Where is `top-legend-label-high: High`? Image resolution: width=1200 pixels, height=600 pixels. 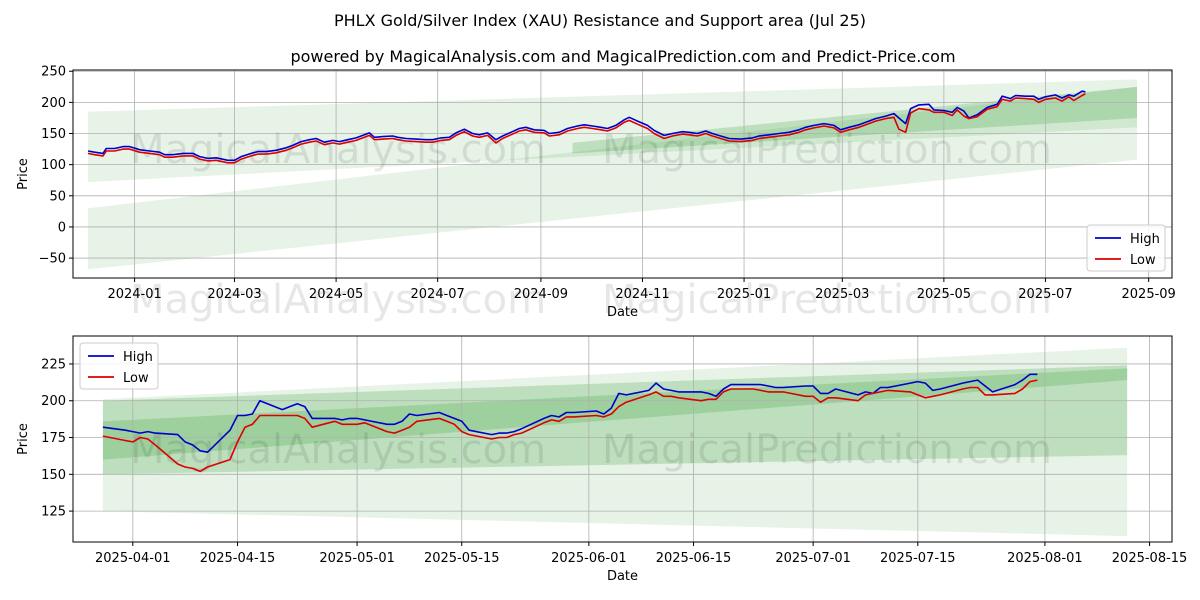 top-legend-label-high: High is located at coordinates (1145, 239).